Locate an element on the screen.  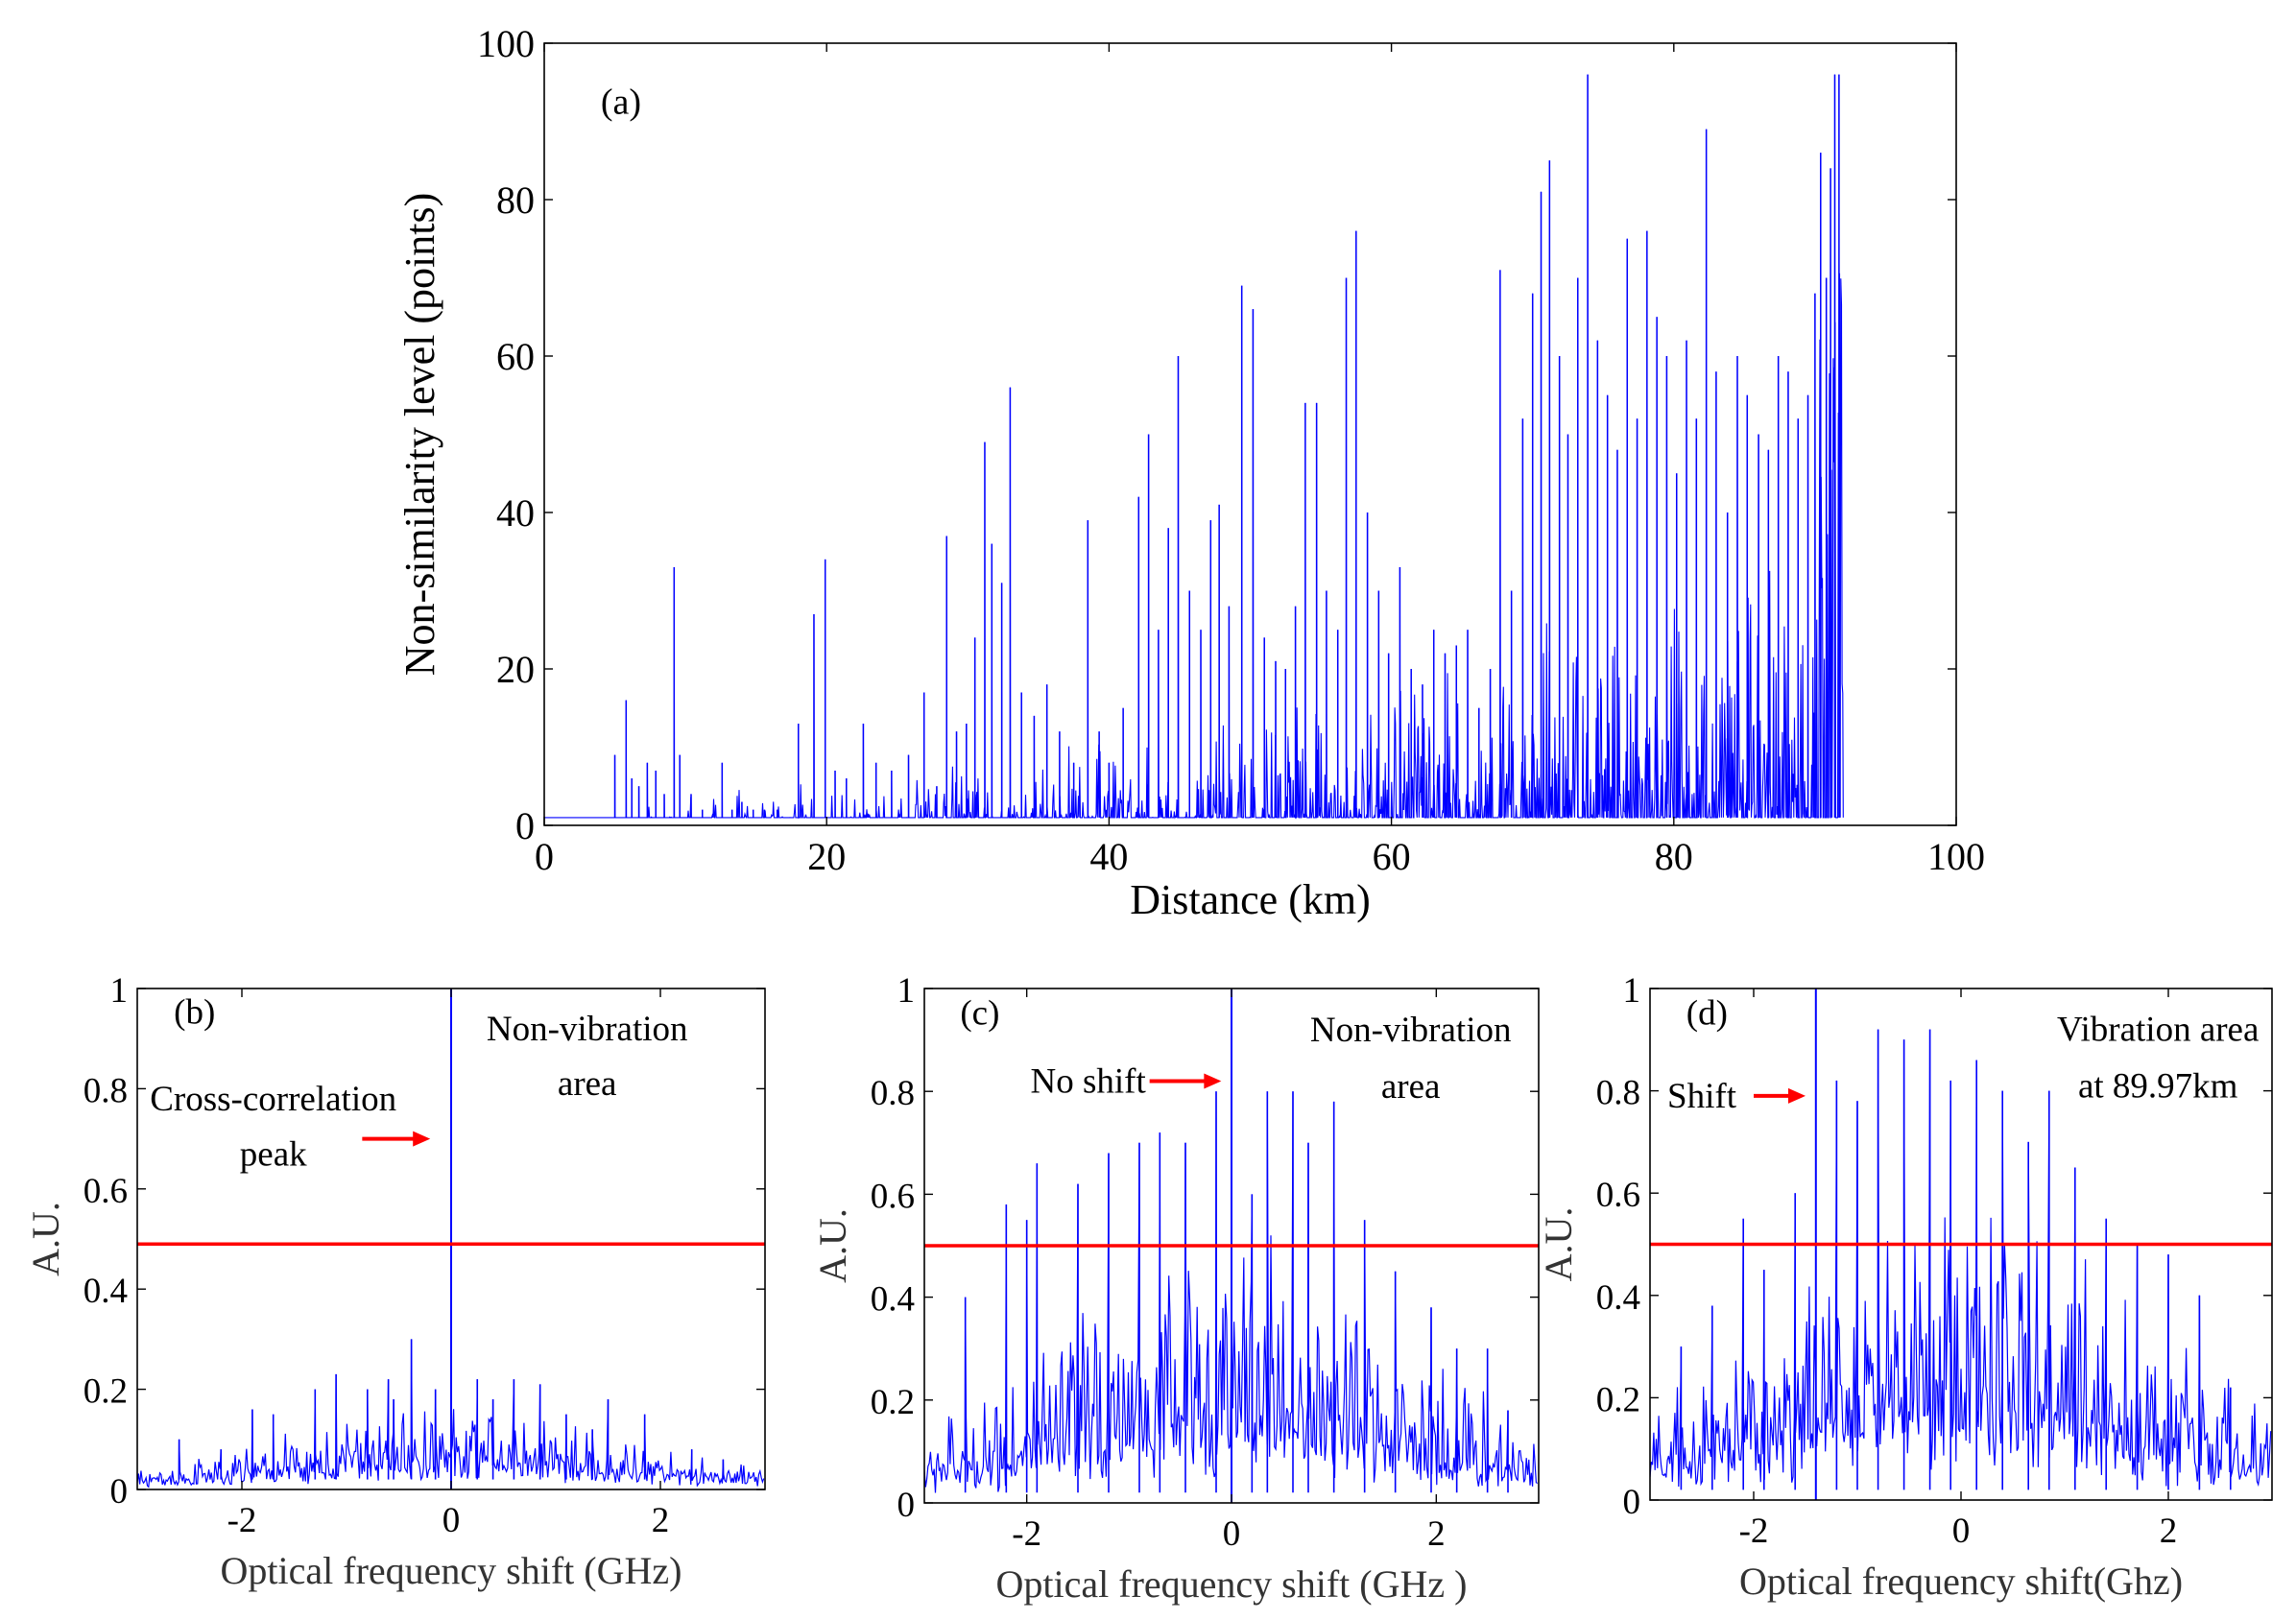
arrow-head-b is located at coordinates (422, 1139).